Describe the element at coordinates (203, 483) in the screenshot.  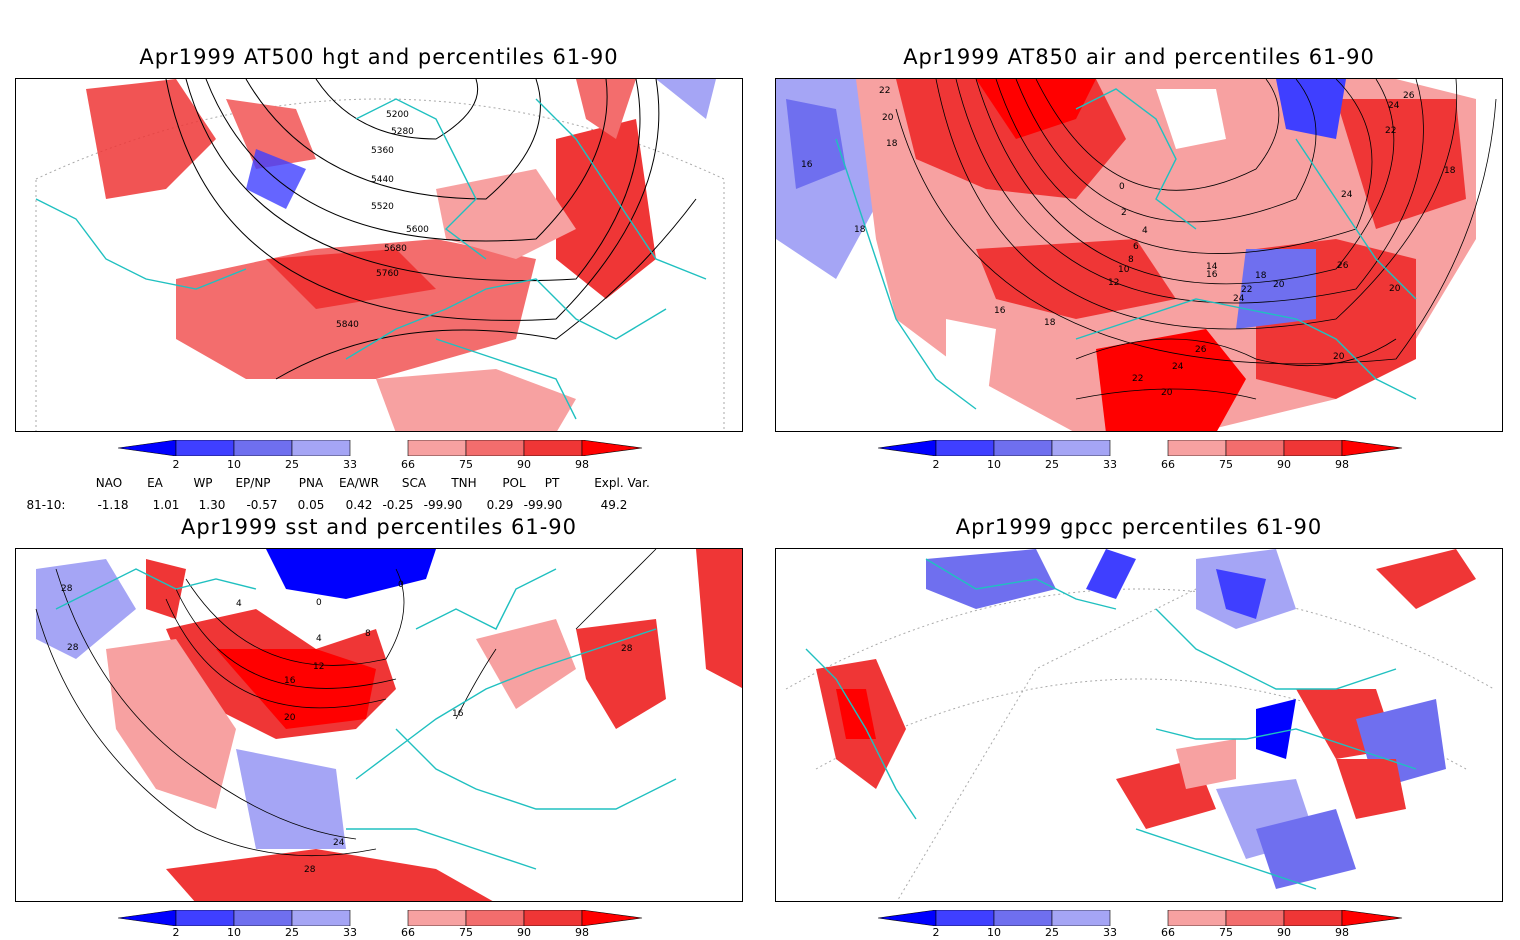
I see `index-header: WP` at that location.